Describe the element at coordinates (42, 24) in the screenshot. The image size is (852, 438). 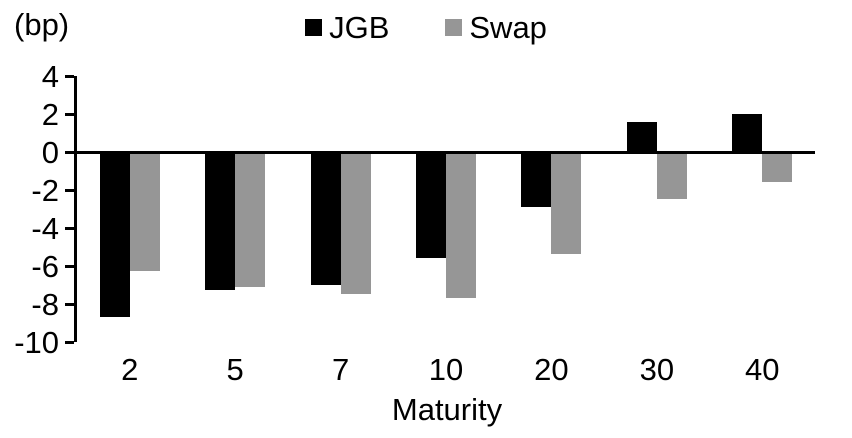
I see `y-axis-unit-label: (bp)` at that location.